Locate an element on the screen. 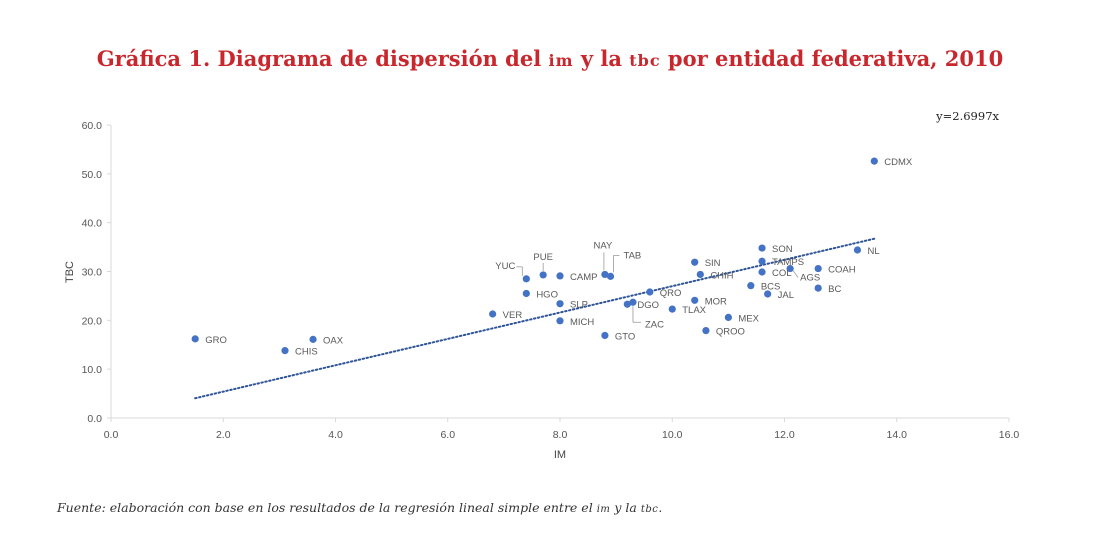 The image size is (1100, 548). point-label-ags: AGS is located at coordinates (810, 278).